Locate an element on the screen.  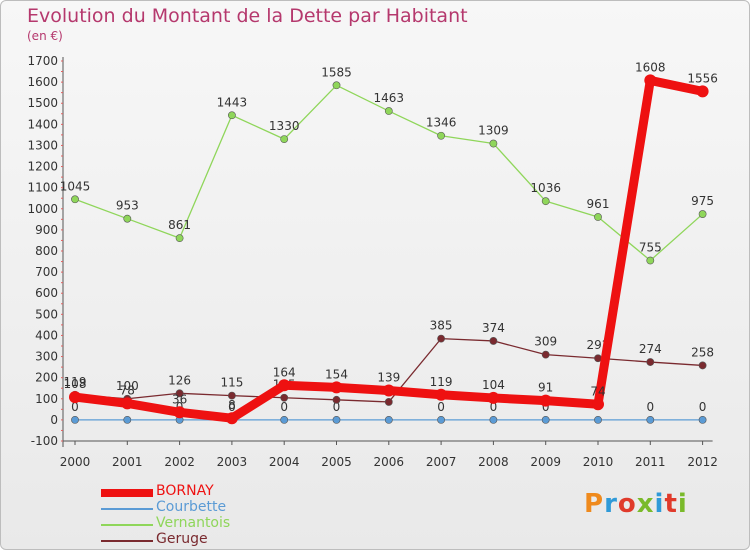
data-label-vernantois: 975 is located at coordinates (702, 201).